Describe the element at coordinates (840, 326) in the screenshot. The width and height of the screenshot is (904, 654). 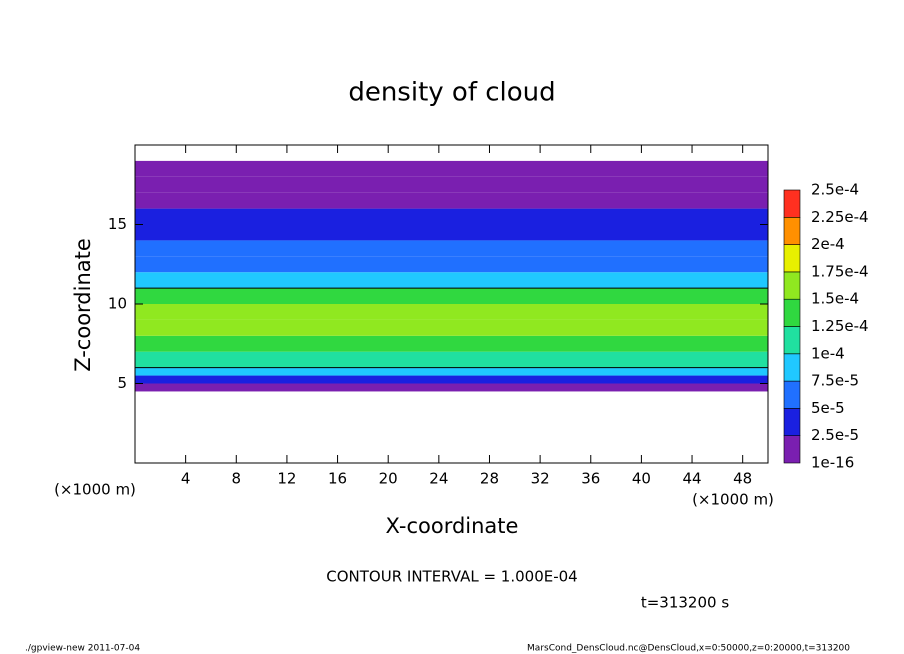
I see `colorbar-label: 1.25e-4` at that location.